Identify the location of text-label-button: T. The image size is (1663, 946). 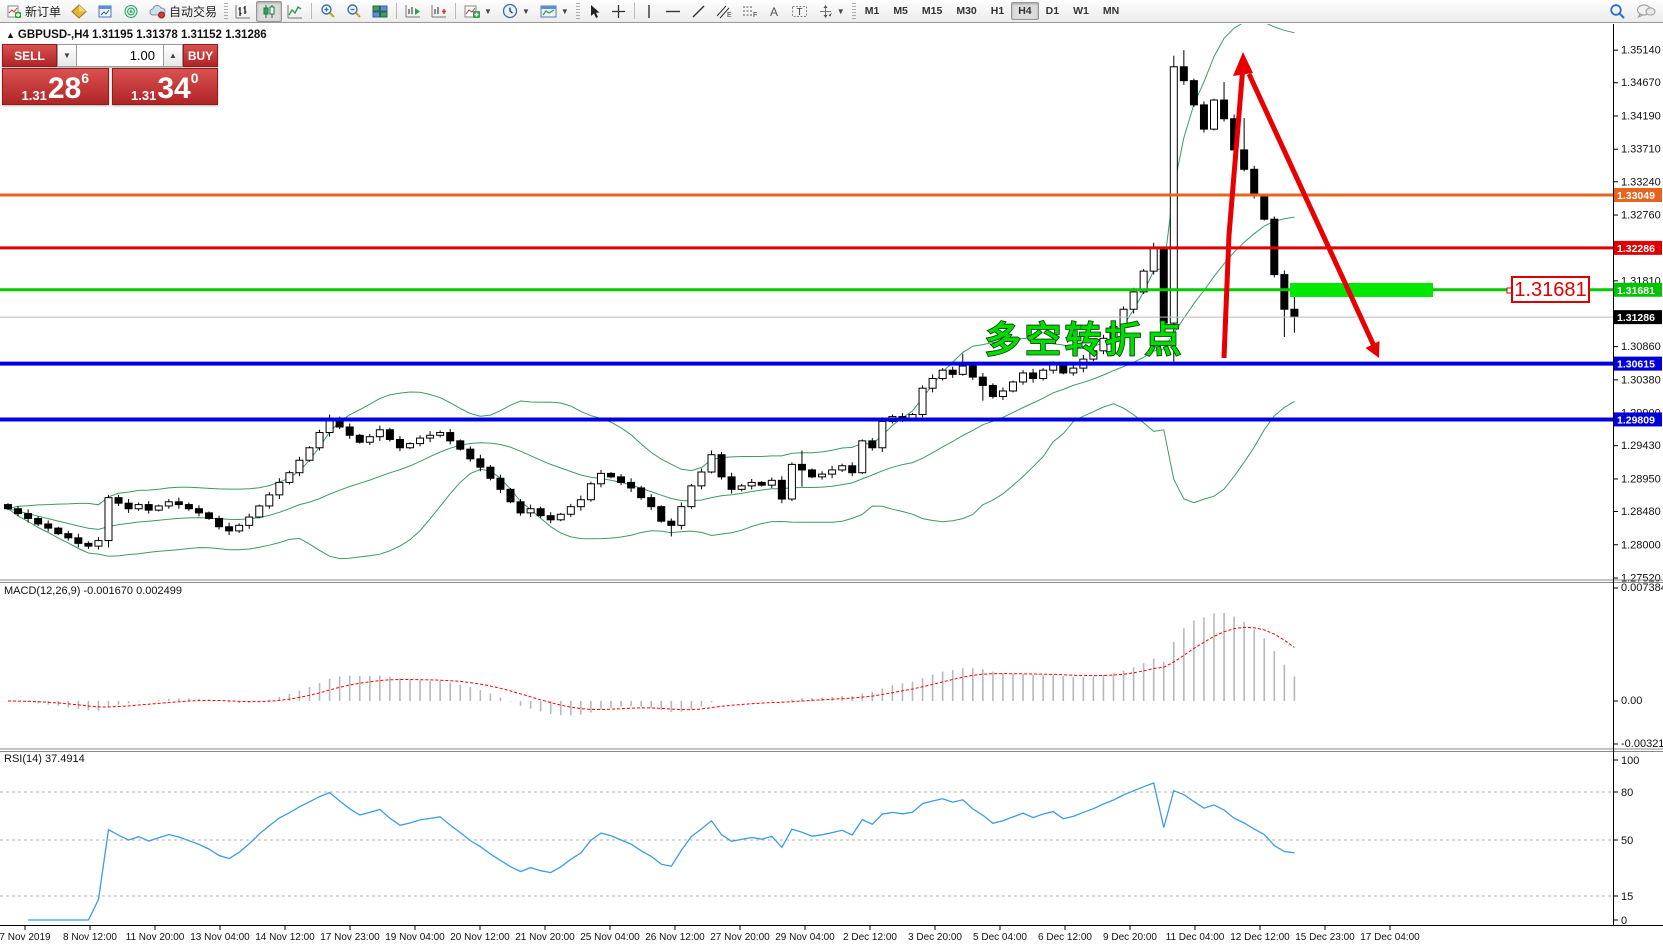
(799, 11).